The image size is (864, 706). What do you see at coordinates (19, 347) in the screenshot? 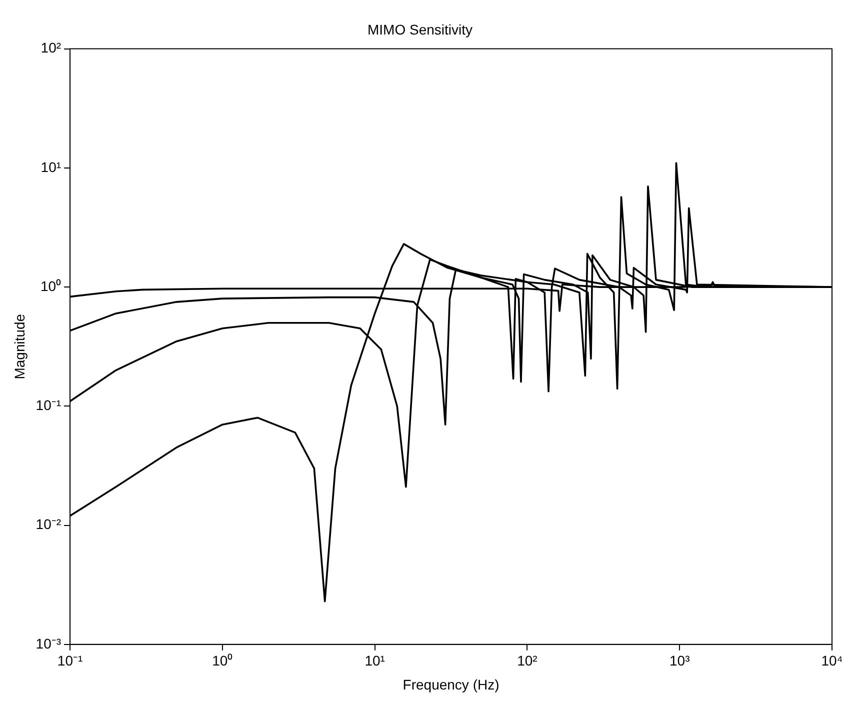
I see `y-axis-title: Magnitude` at bounding box center [19, 347].